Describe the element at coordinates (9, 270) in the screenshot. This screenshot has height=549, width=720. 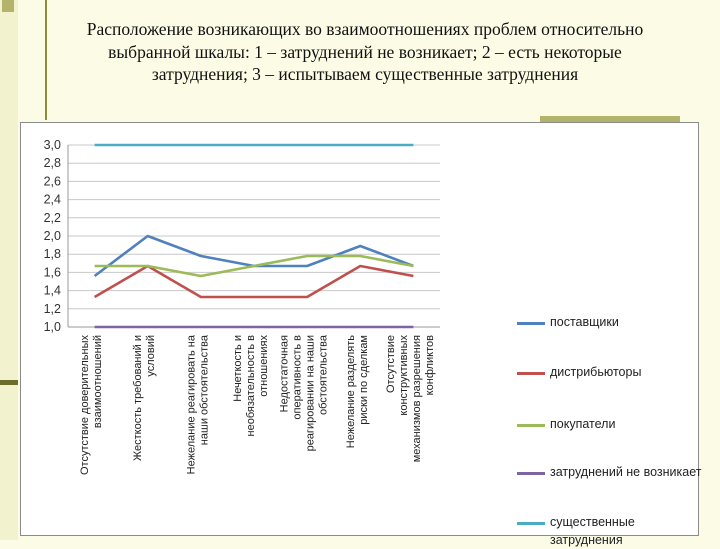
I see `slide-left-band` at that location.